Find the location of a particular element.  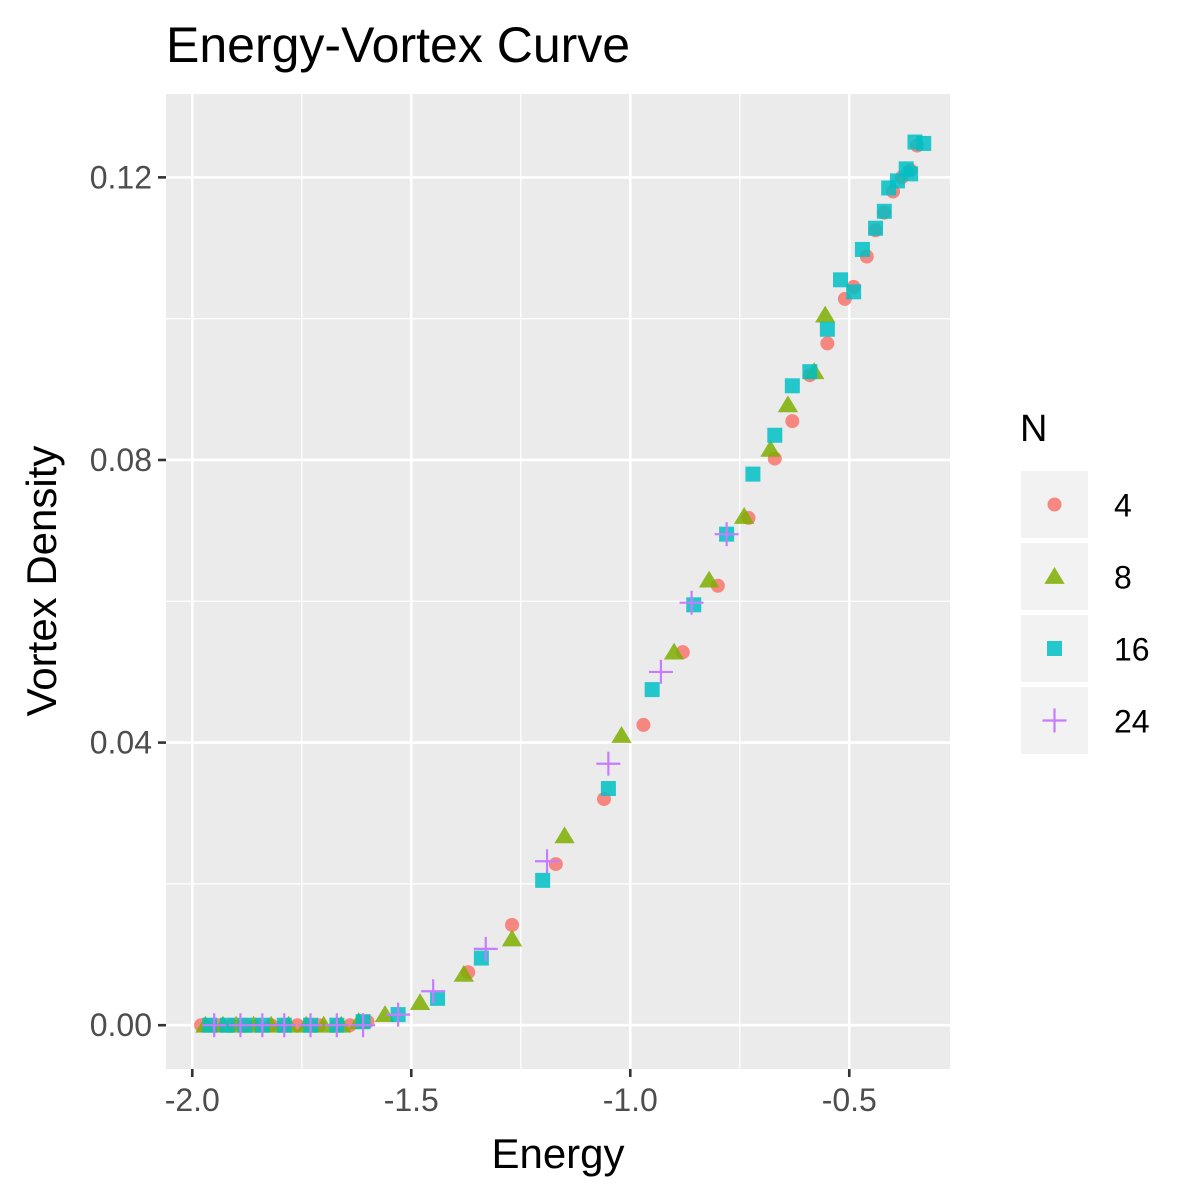

legend-label: 24 is located at coordinates (1132, 722).